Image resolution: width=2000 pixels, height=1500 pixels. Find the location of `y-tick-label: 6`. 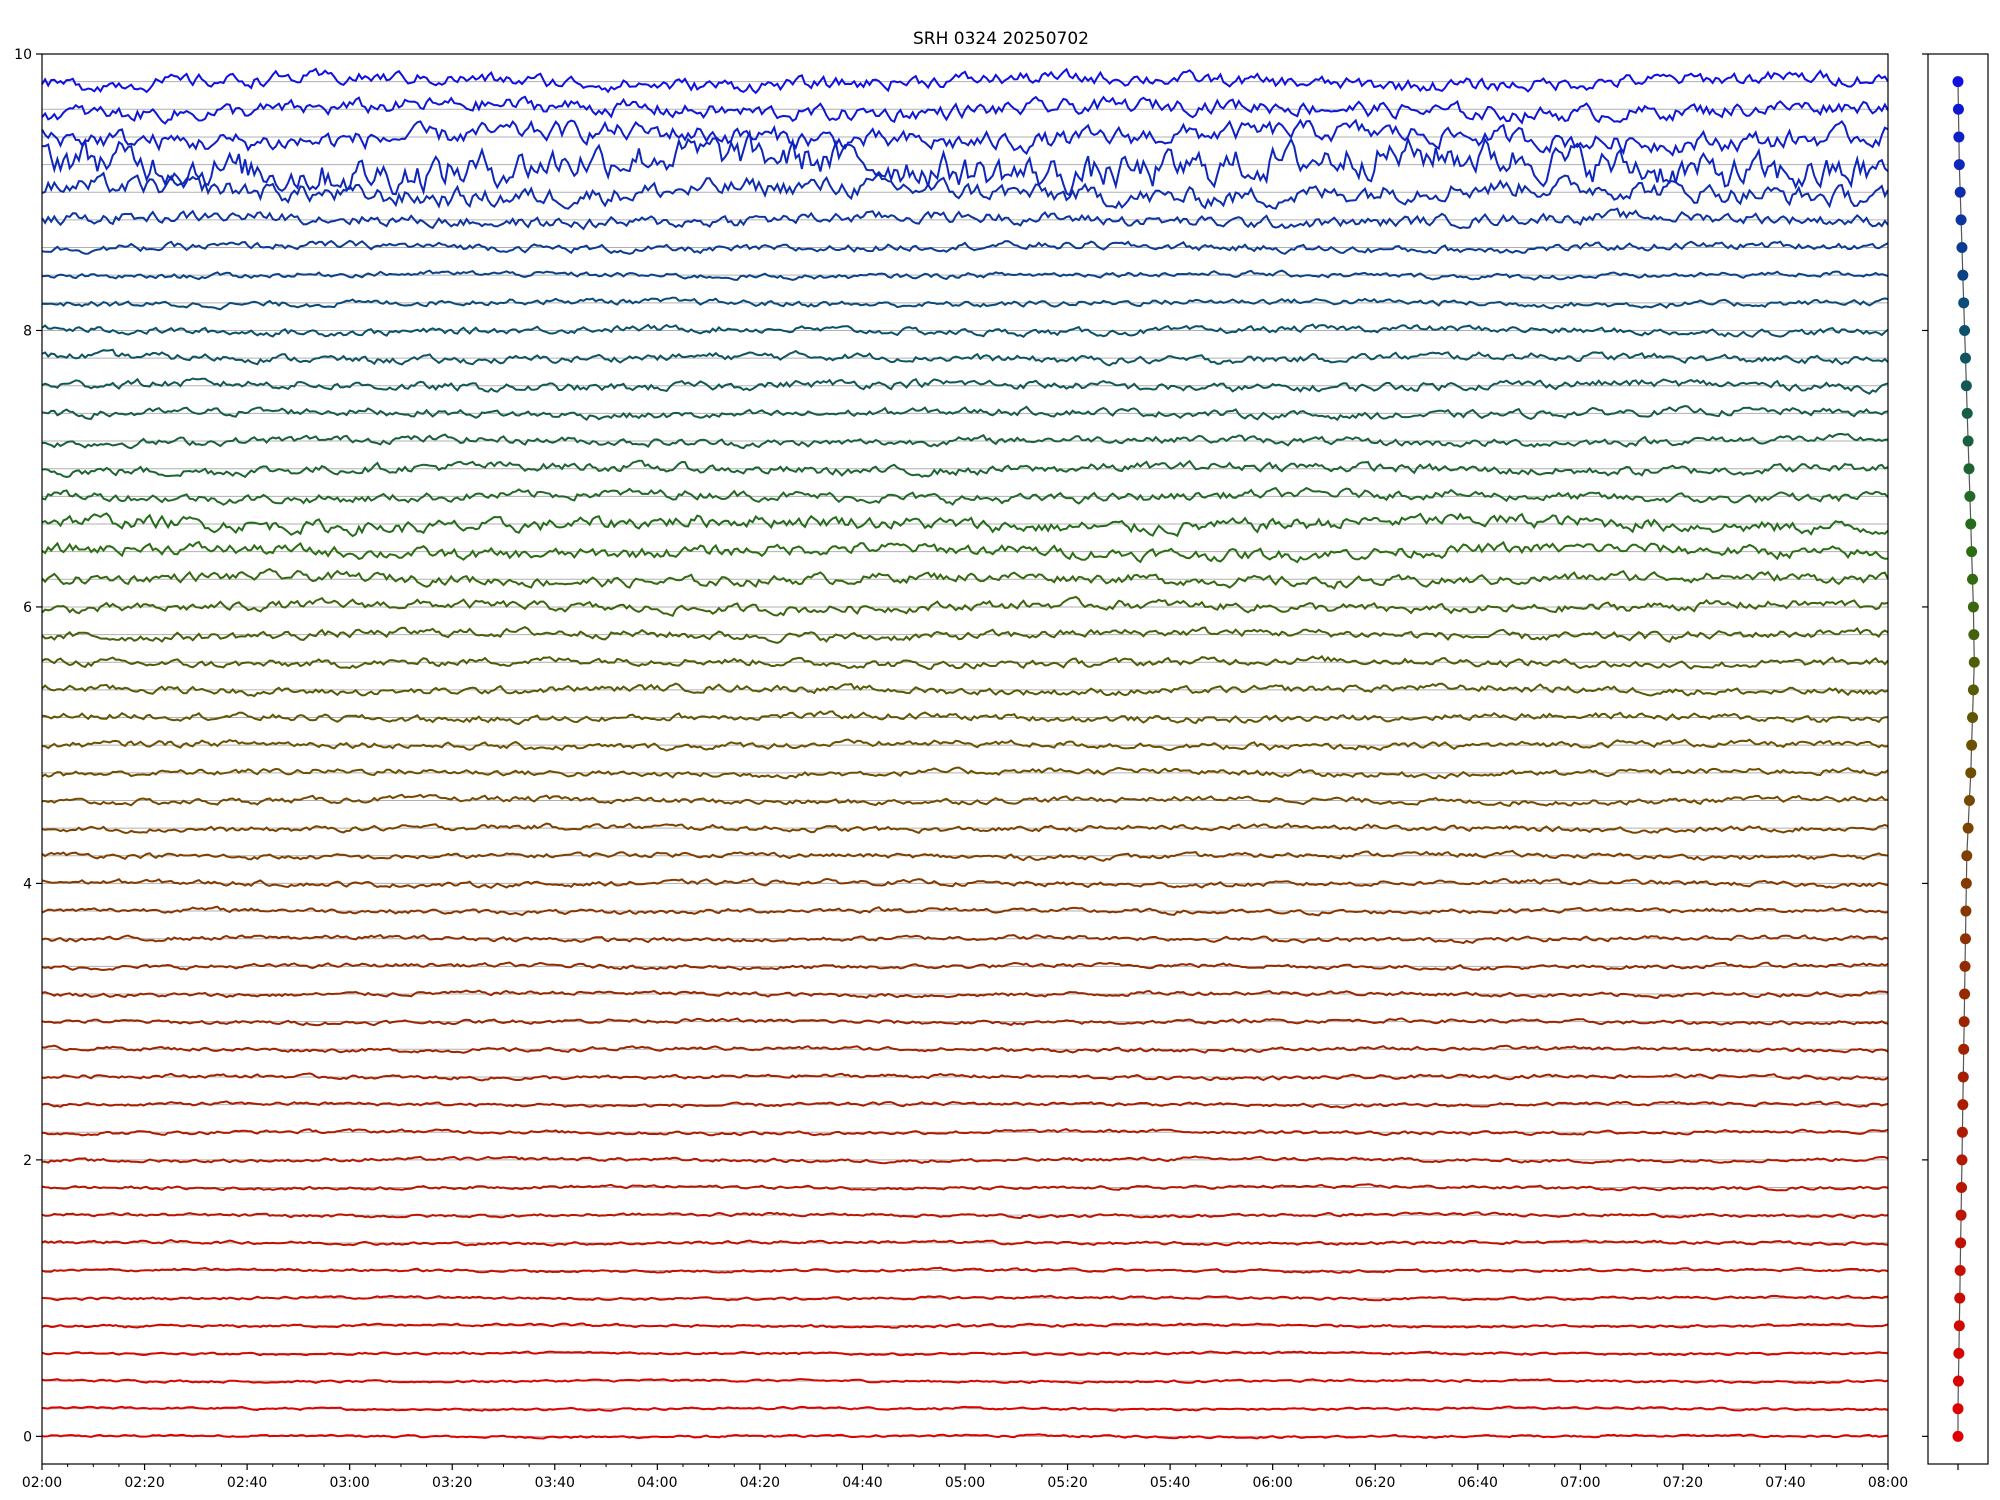

y-tick-label: 6 is located at coordinates (27, 608).